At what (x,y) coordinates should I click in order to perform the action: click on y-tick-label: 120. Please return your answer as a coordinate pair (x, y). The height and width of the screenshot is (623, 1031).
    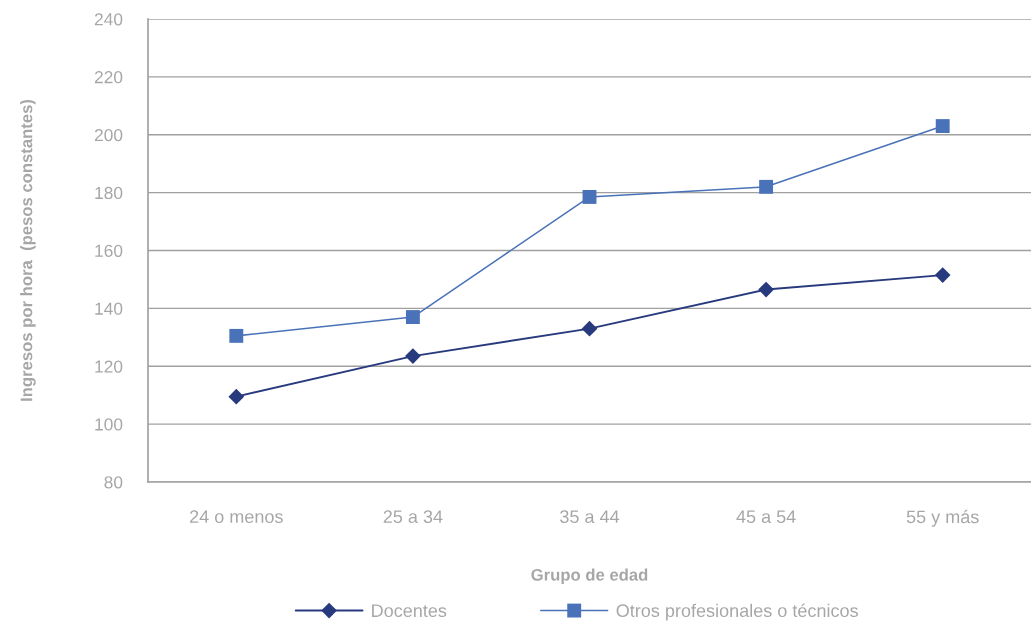
    Looking at the image, I should click on (109, 366).